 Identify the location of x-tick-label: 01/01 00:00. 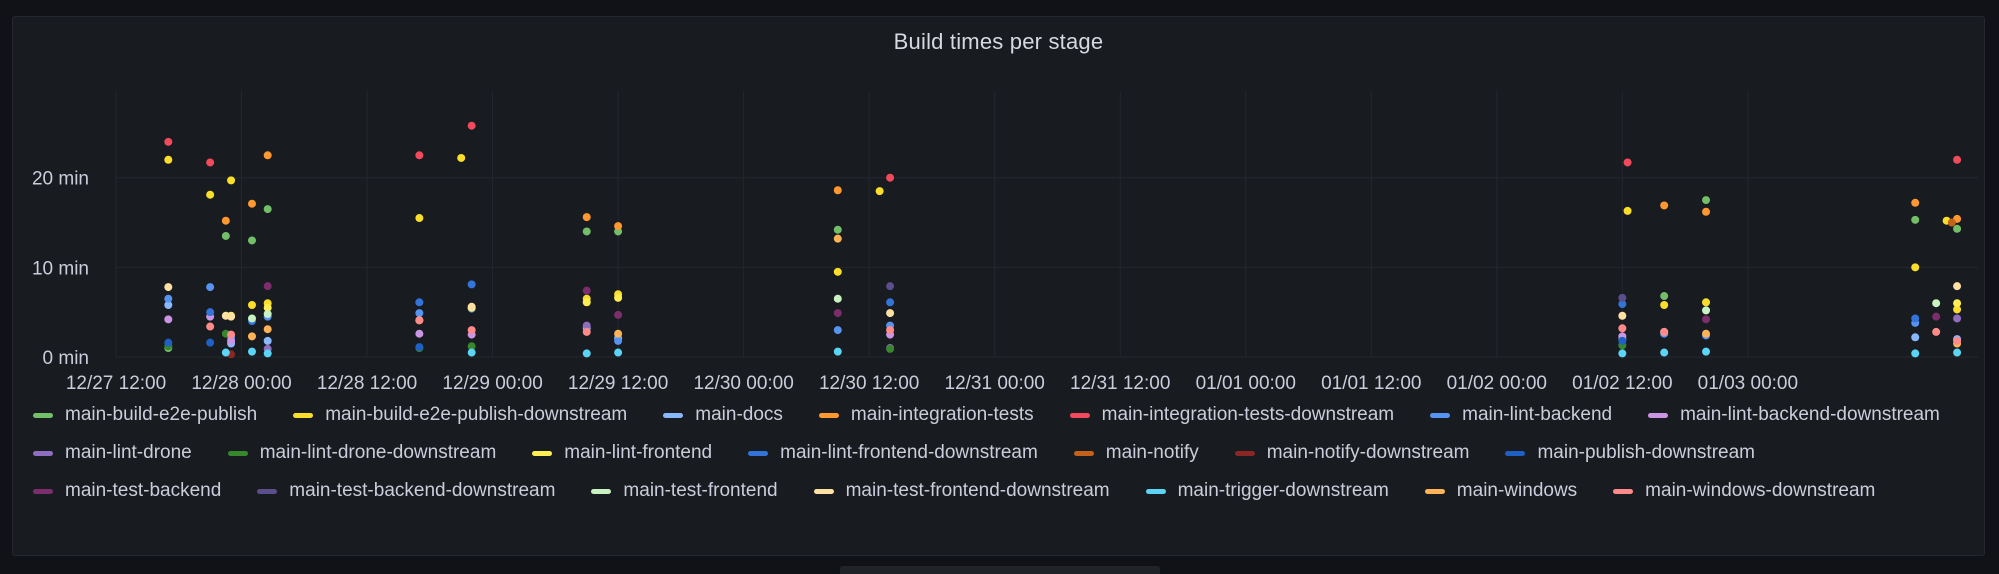
(1246, 383).